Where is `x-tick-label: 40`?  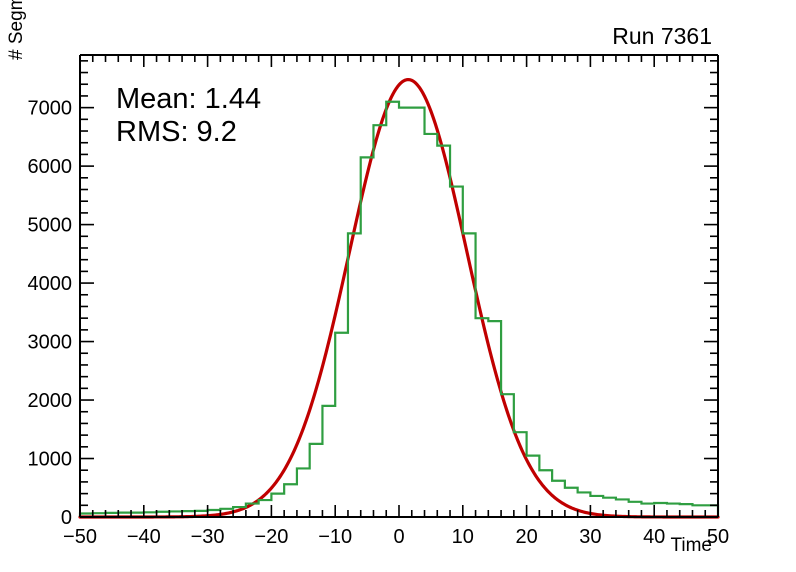
x-tick-label: 40 is located at coordinates (654, 537).